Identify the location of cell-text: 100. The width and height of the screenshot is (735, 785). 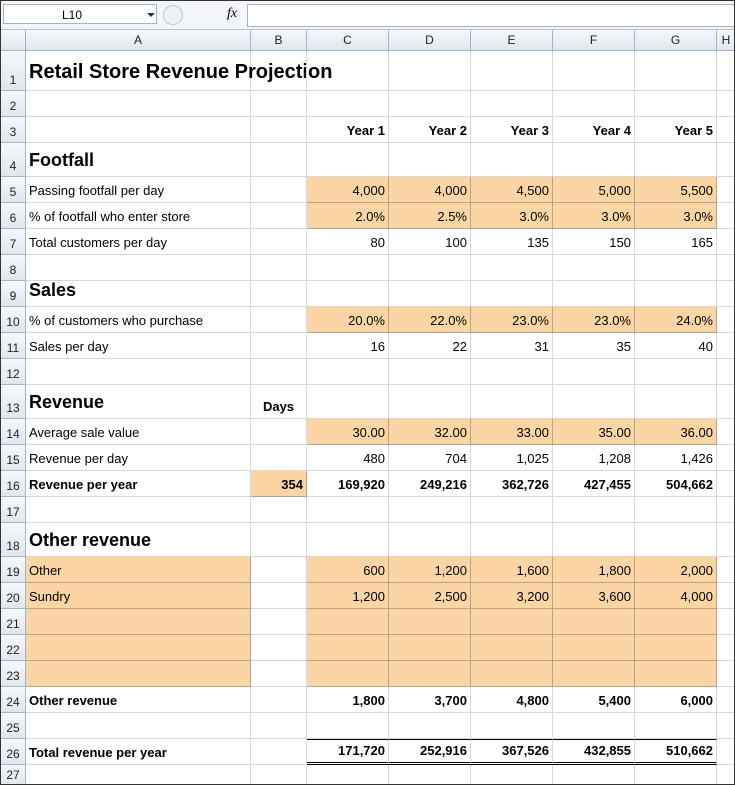
(430, 242).